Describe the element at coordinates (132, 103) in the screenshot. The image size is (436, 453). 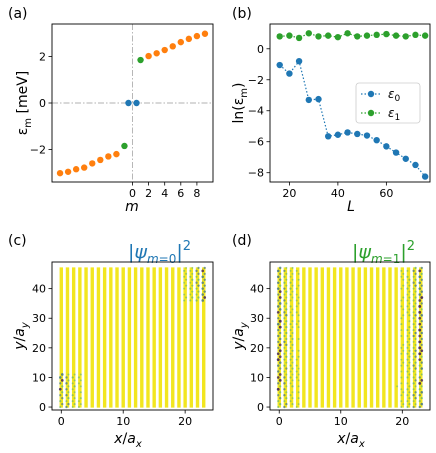
I see `chart-a-frame` at that location.